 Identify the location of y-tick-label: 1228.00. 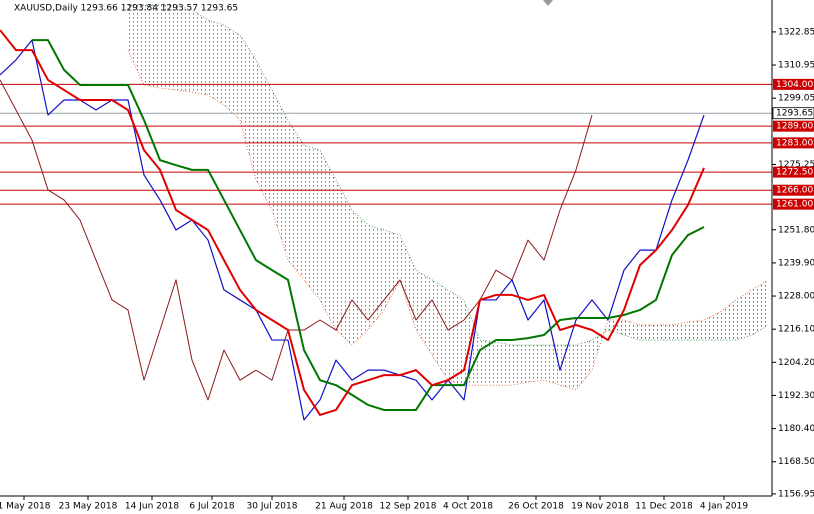
(796, 297).